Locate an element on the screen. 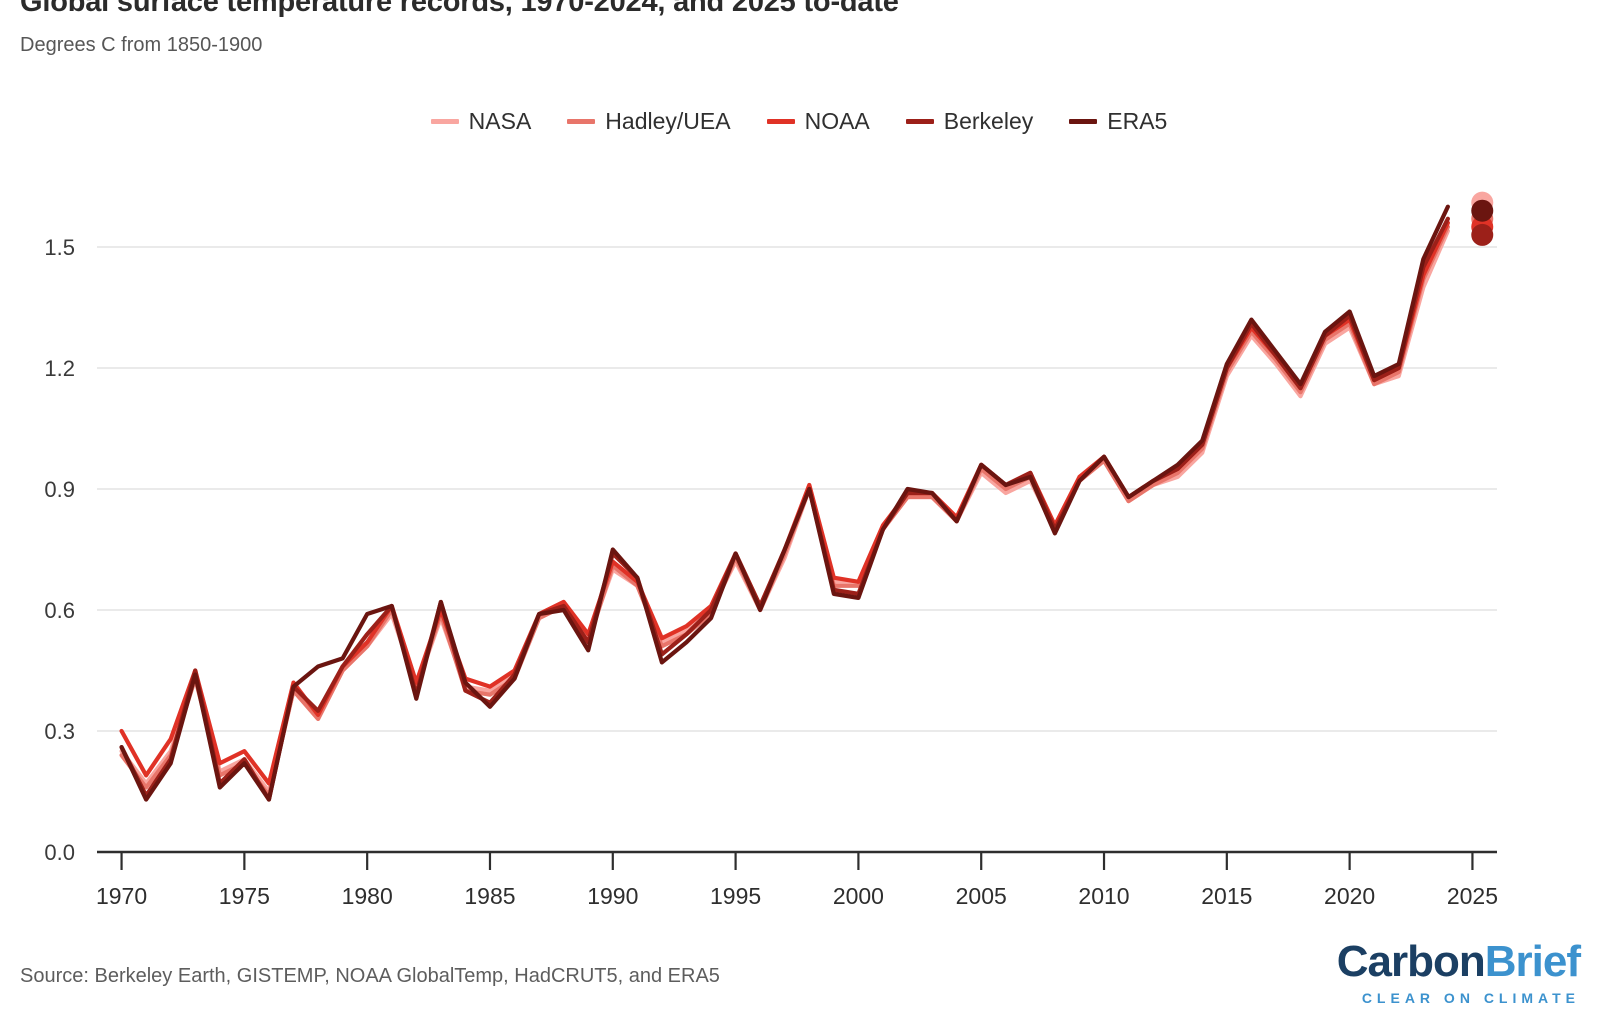 The image size is (1598, 1024). legend-item-label: ERA5 is located at coordinates (1137, 121).